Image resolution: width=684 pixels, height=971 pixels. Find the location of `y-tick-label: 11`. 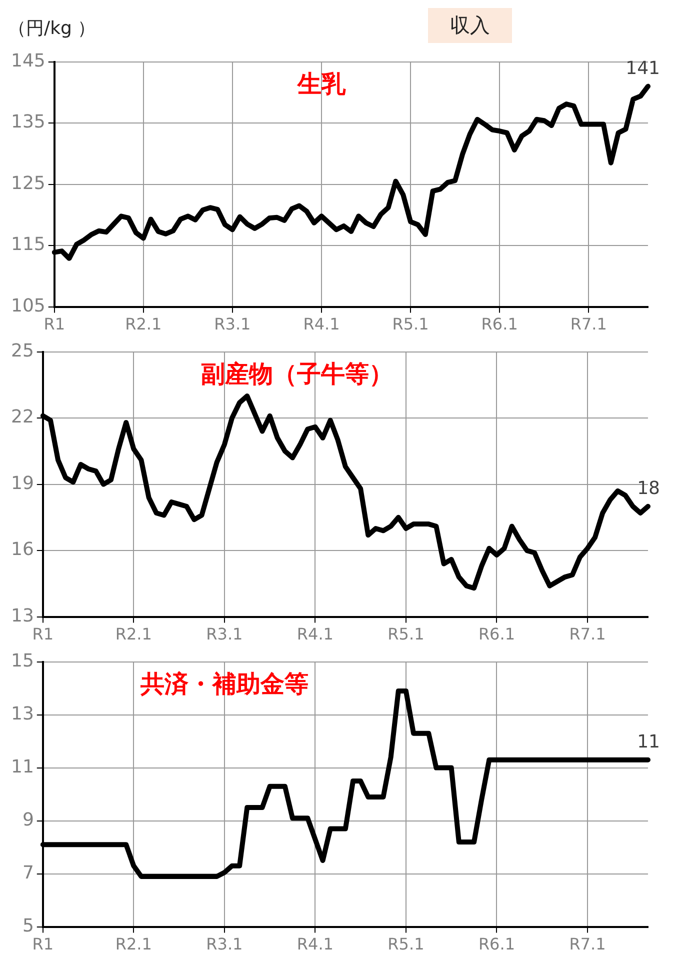

y-tick-label: 11 is located at coordinates (22, 767).